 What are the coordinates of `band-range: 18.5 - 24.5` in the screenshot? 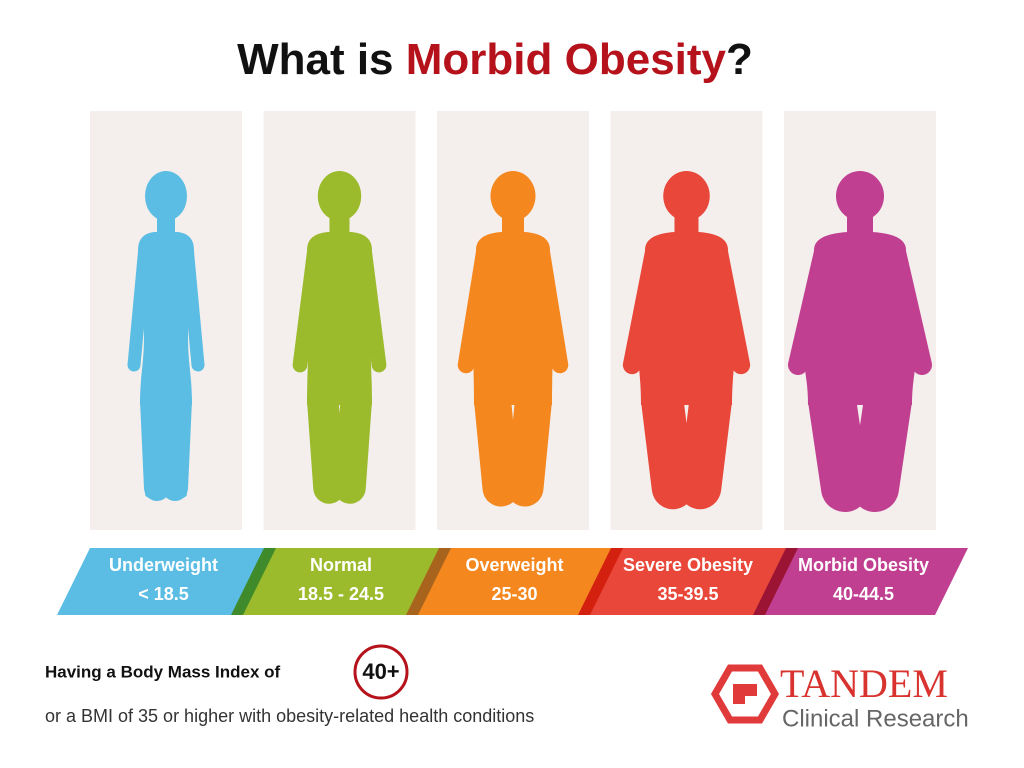 It's located at (341, 594).